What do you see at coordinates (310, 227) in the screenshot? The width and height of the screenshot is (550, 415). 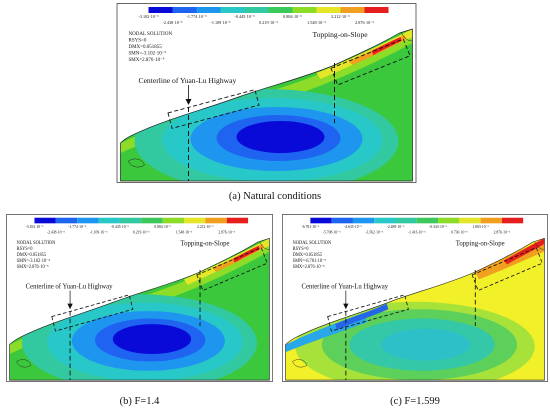 I see `legend-value: -6.781·10⁻⁵` at bounding box center [310, 227].